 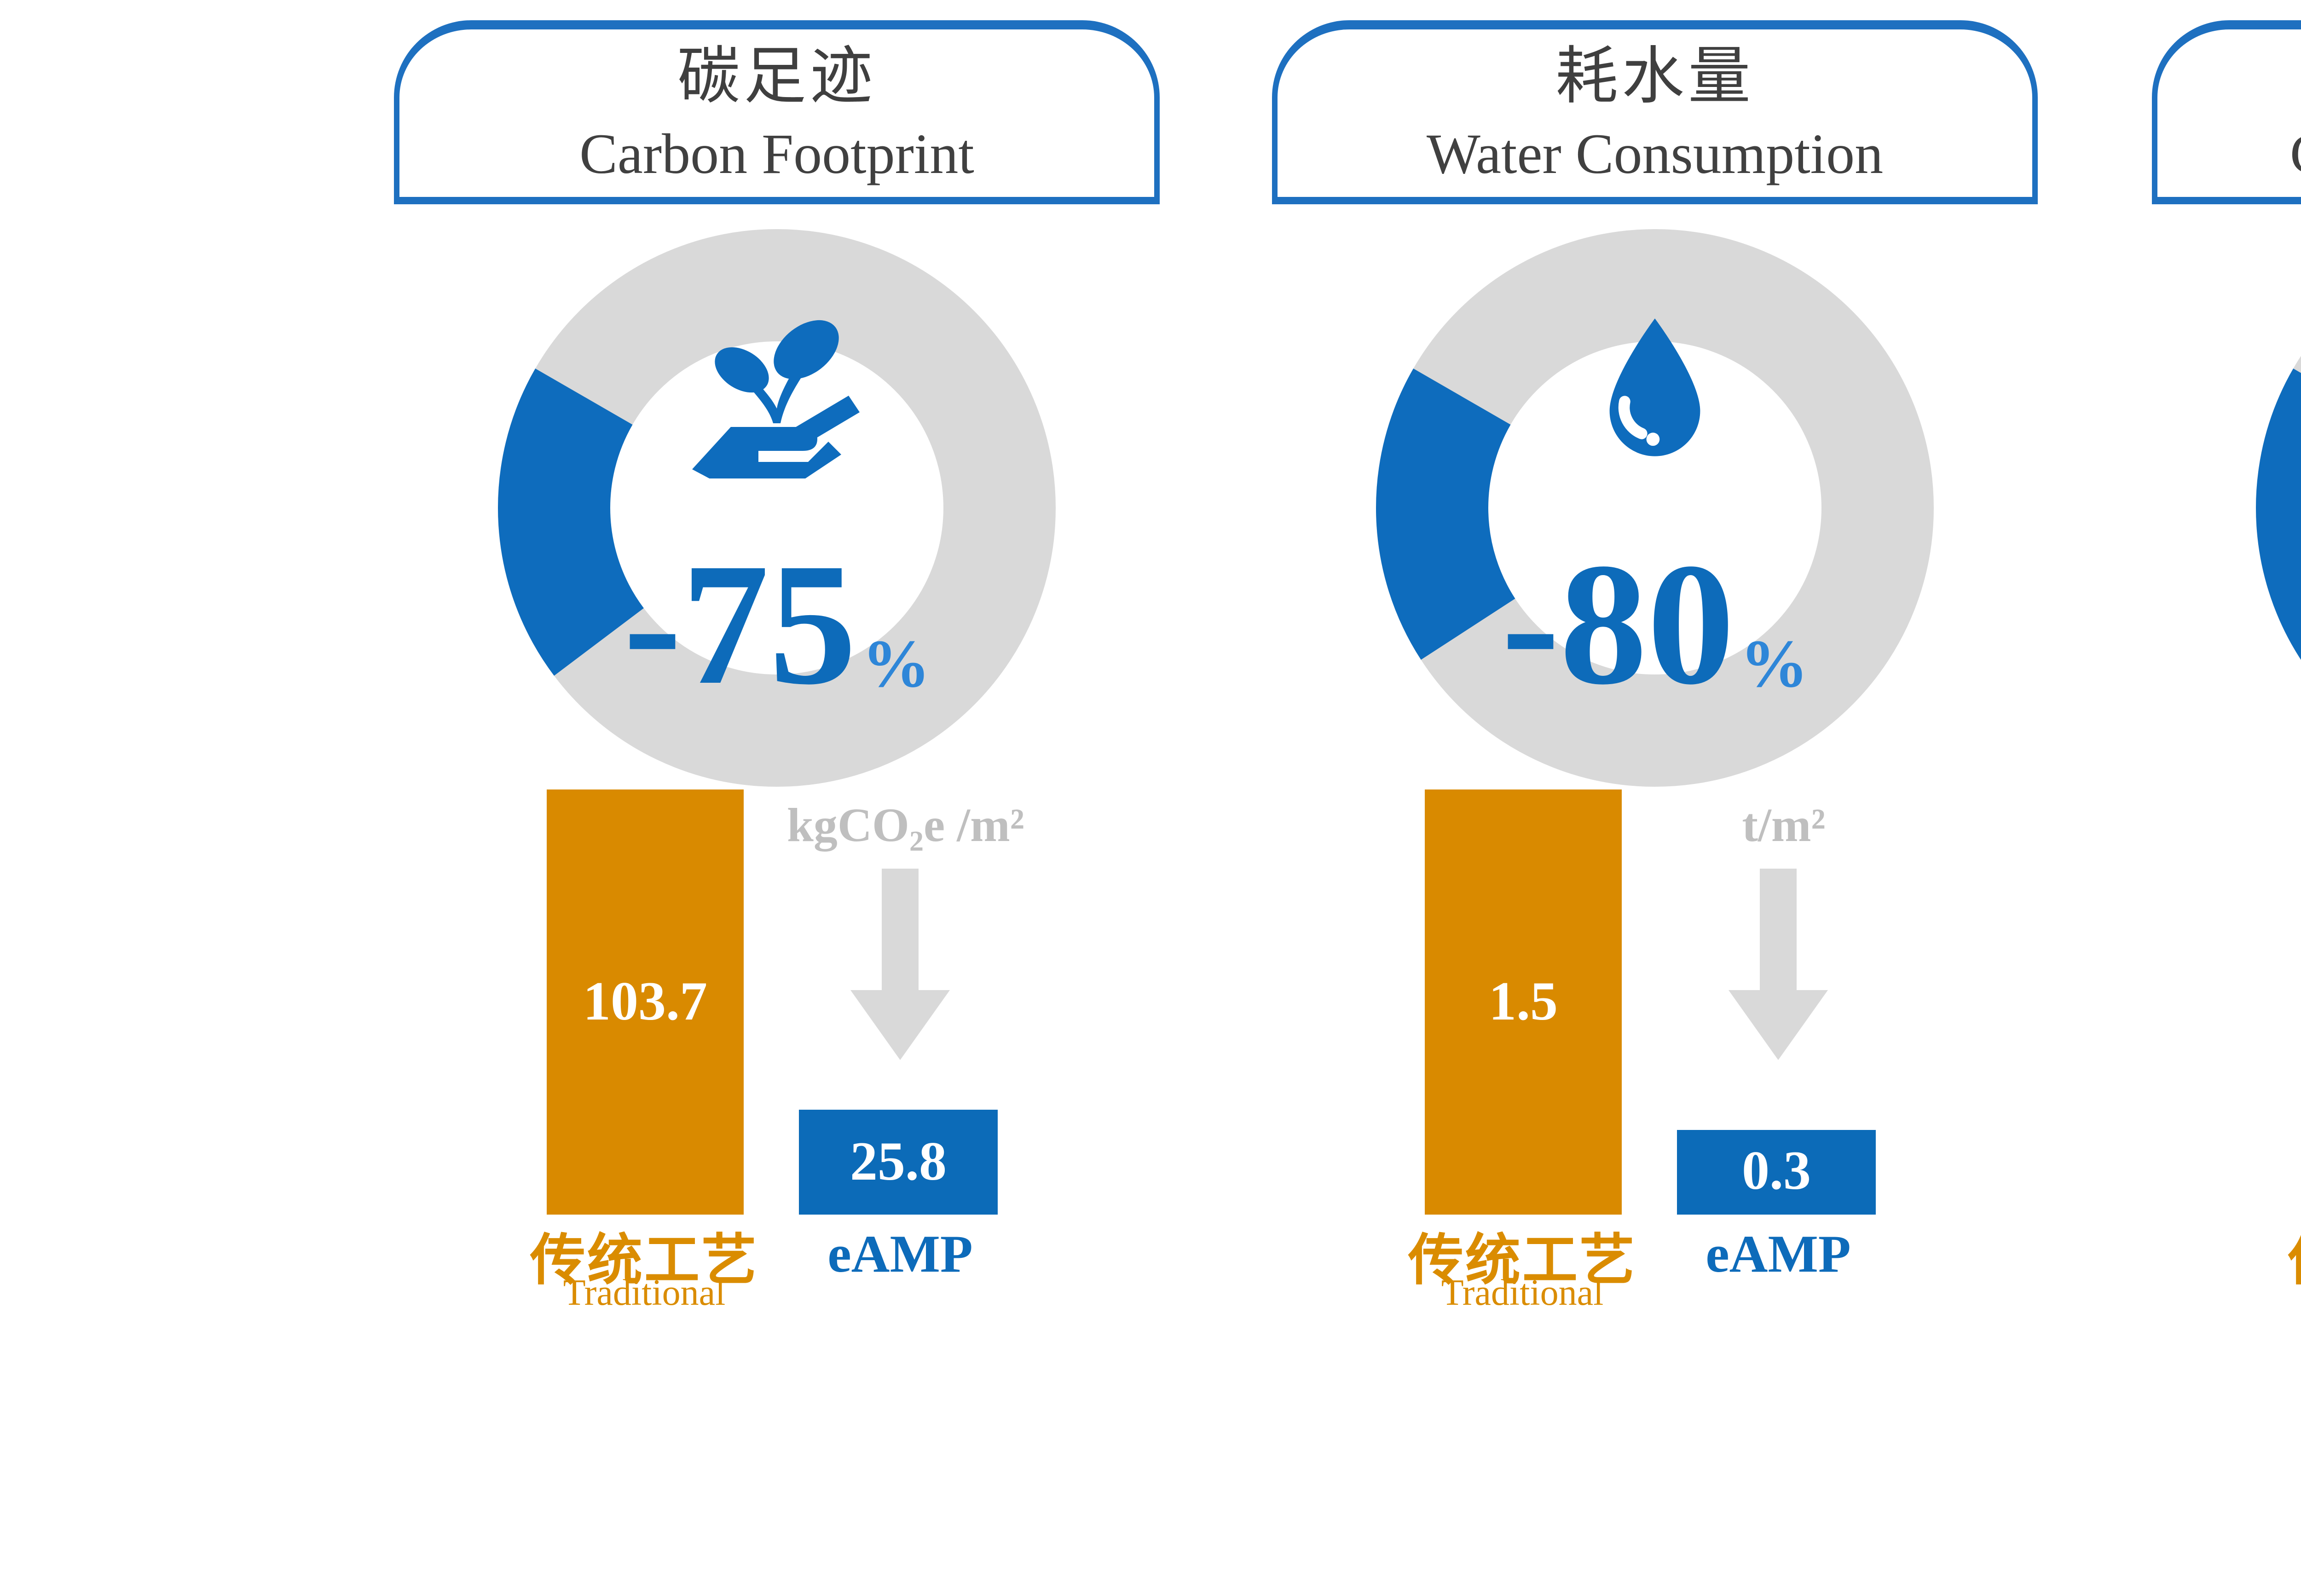 I want to click on metric-title-box: 耗水量 Water Consumption, so click(x=1655, y=112).